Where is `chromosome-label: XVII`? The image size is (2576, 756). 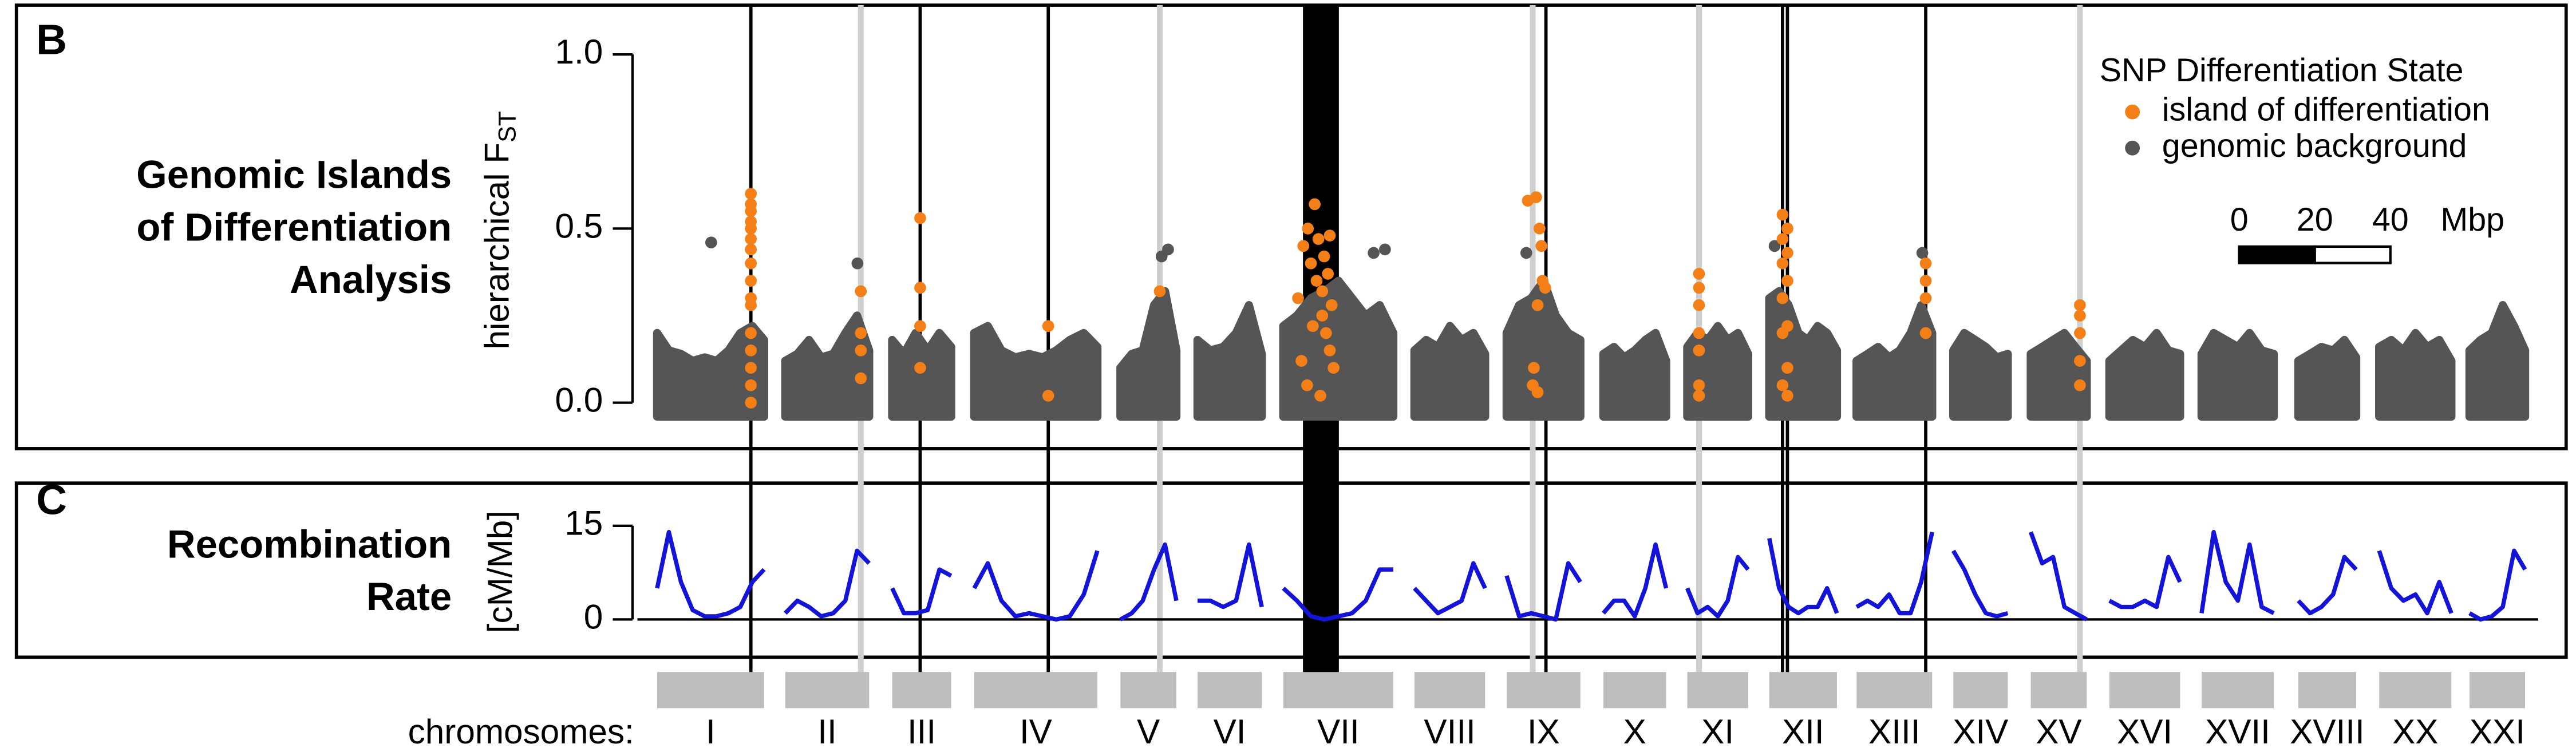
chromosome-label: XVII is located at coordinates (2237, 731).